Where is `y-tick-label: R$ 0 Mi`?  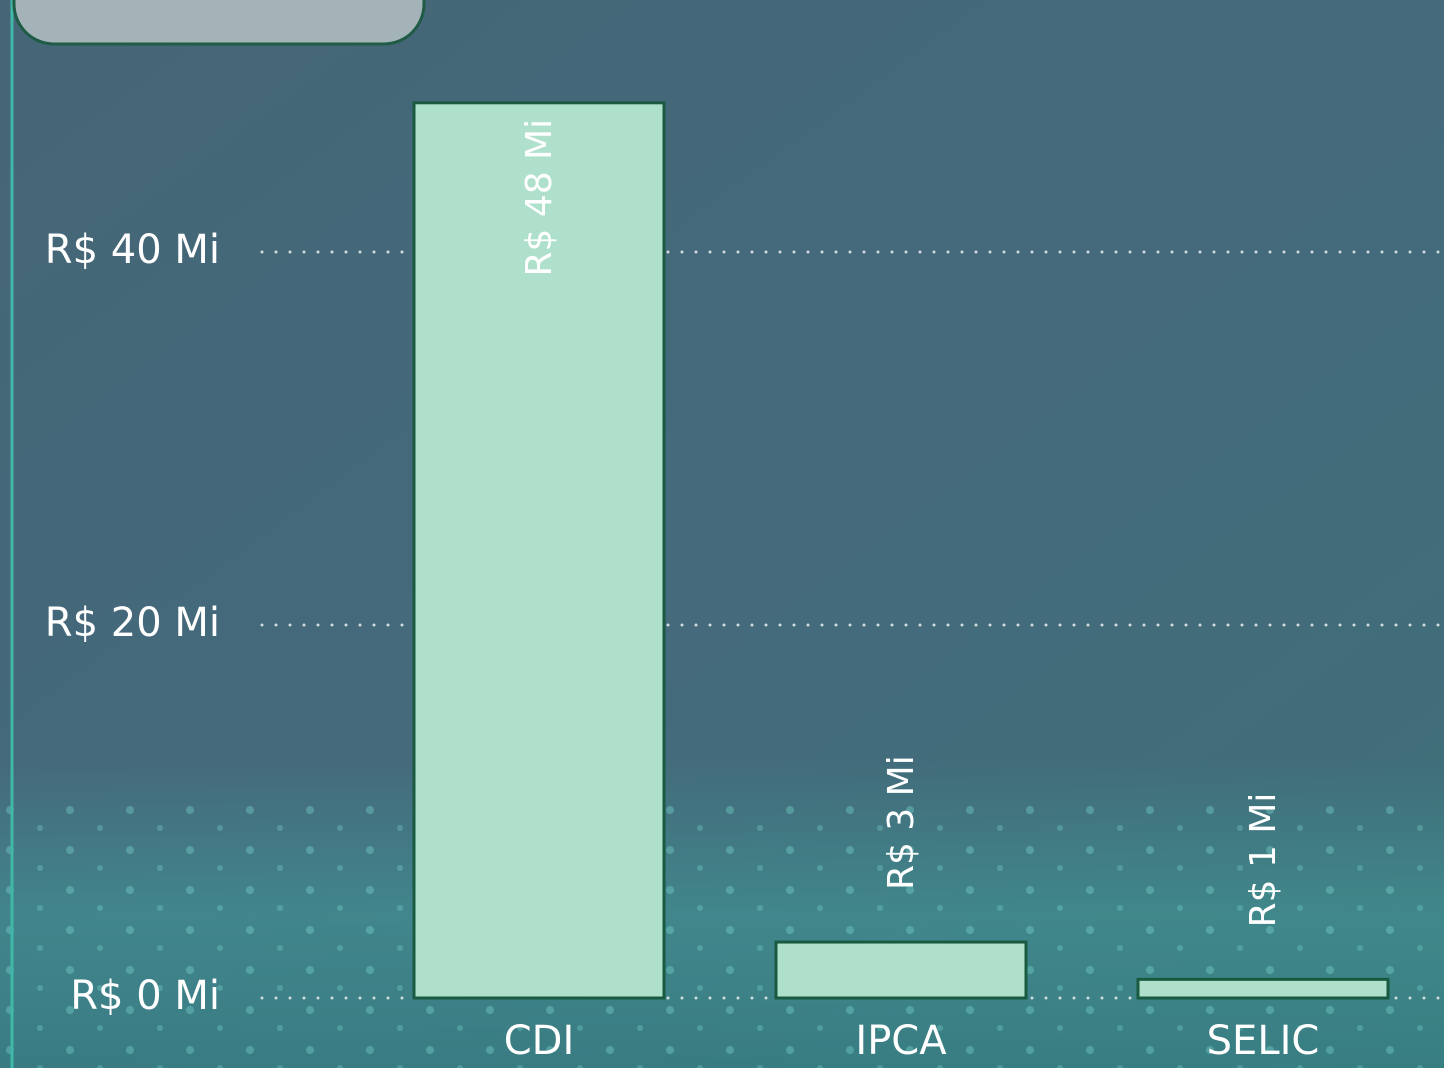
y-tick-label: R$ 0 Mi is located at coordinates (145, 996).